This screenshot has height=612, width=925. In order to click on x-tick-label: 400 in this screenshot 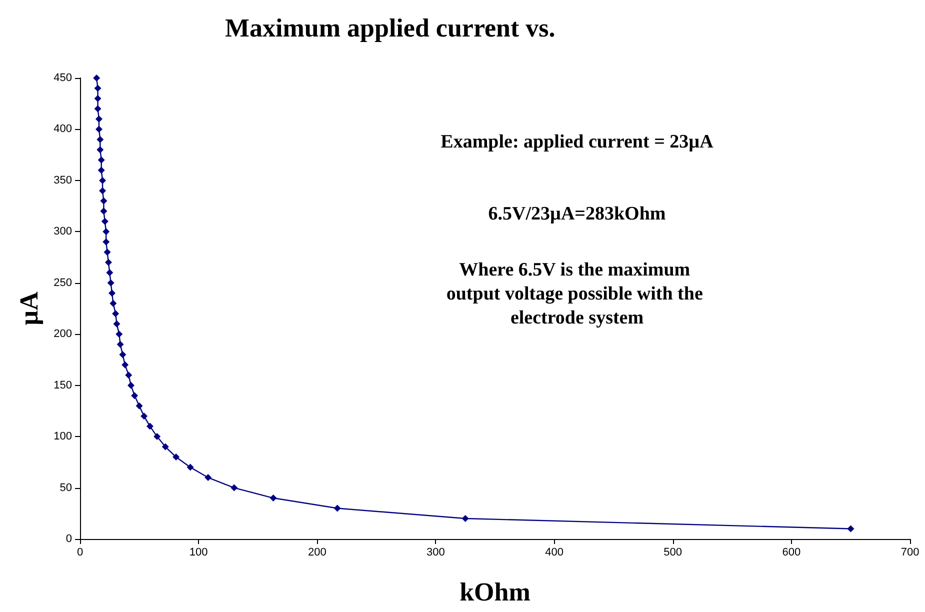, I will do `click(554, 552)`.